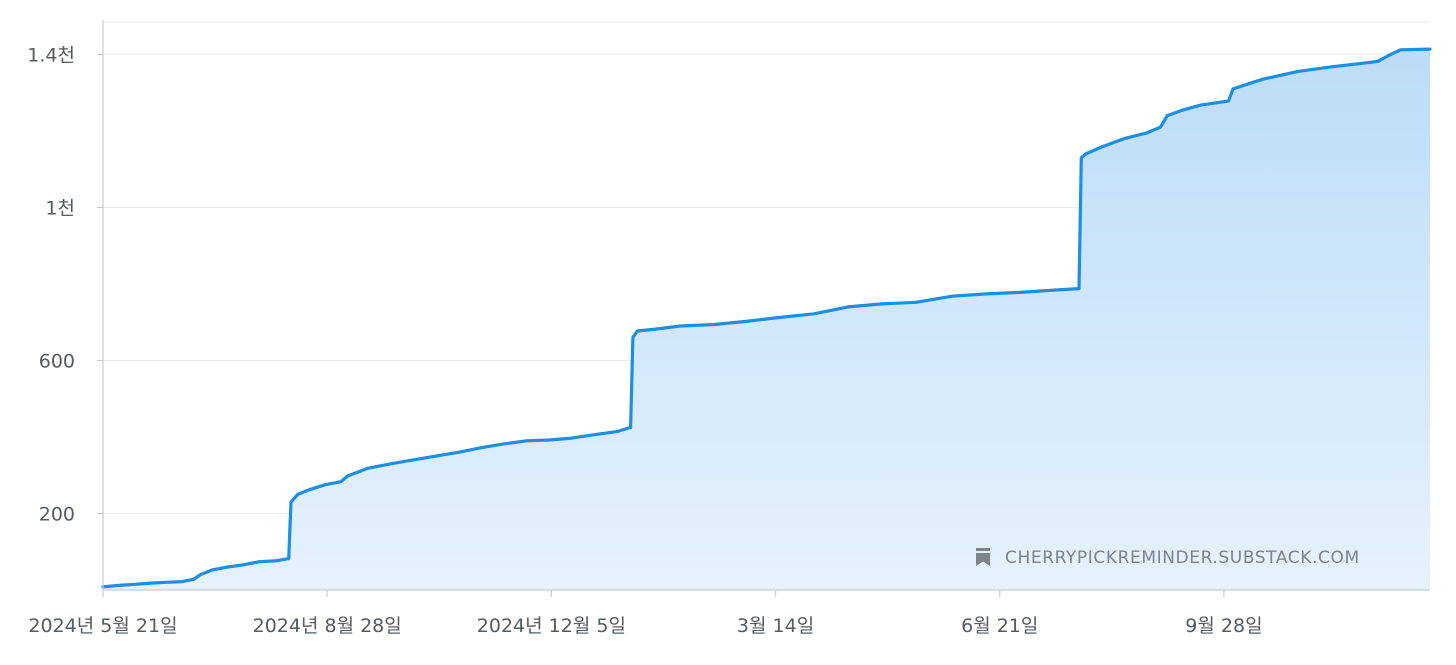  I want to click on watermark-text: CHERRYPICKREMINDER.SUBSTACK.COM, so click(1182, 558).